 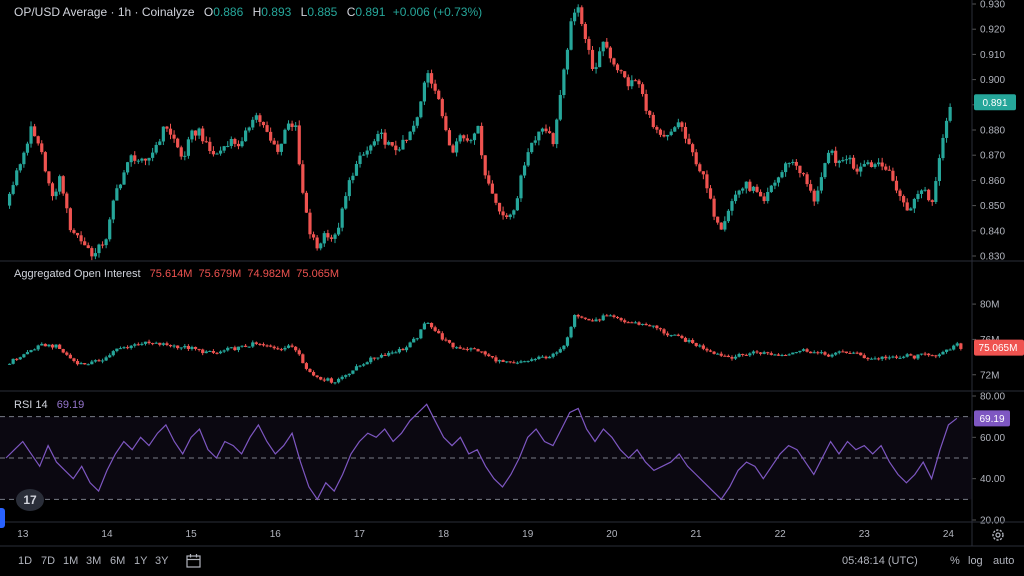 What do you see at coordinates (77, 274) in the screenshot?
I see `open-interest-title: Aggregated Open Interest` at bounding box center [77, 274].